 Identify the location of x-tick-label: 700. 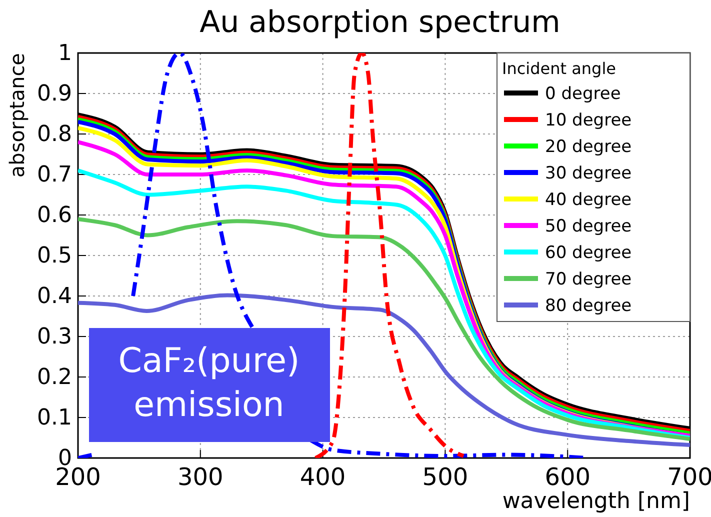
(689, 477).